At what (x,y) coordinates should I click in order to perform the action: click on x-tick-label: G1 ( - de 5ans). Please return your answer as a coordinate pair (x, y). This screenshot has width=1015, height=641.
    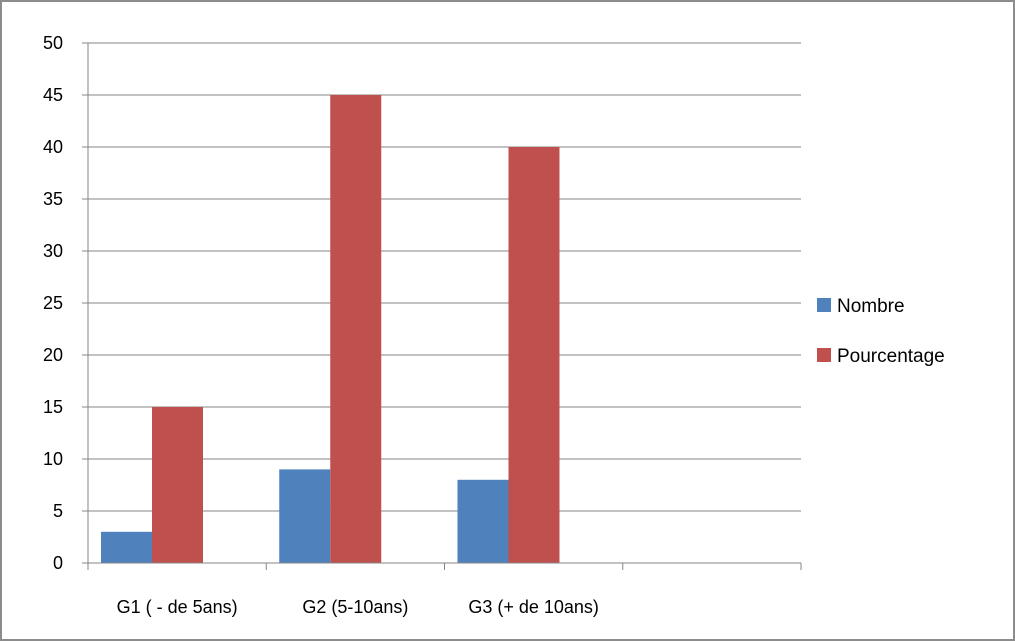
    Looking at the image, I should click on (177, 607).